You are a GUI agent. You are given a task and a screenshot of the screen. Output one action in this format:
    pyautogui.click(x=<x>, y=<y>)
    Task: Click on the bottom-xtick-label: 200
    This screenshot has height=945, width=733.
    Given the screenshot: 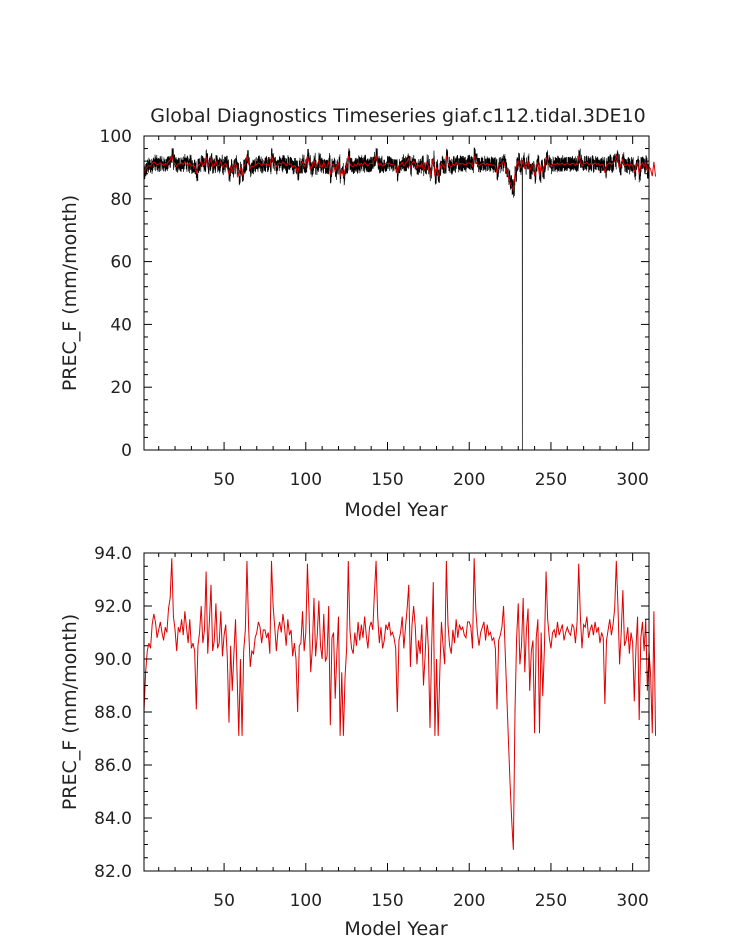 What is the action you would take?
    pyautogui.click(x=469, y=901)
    